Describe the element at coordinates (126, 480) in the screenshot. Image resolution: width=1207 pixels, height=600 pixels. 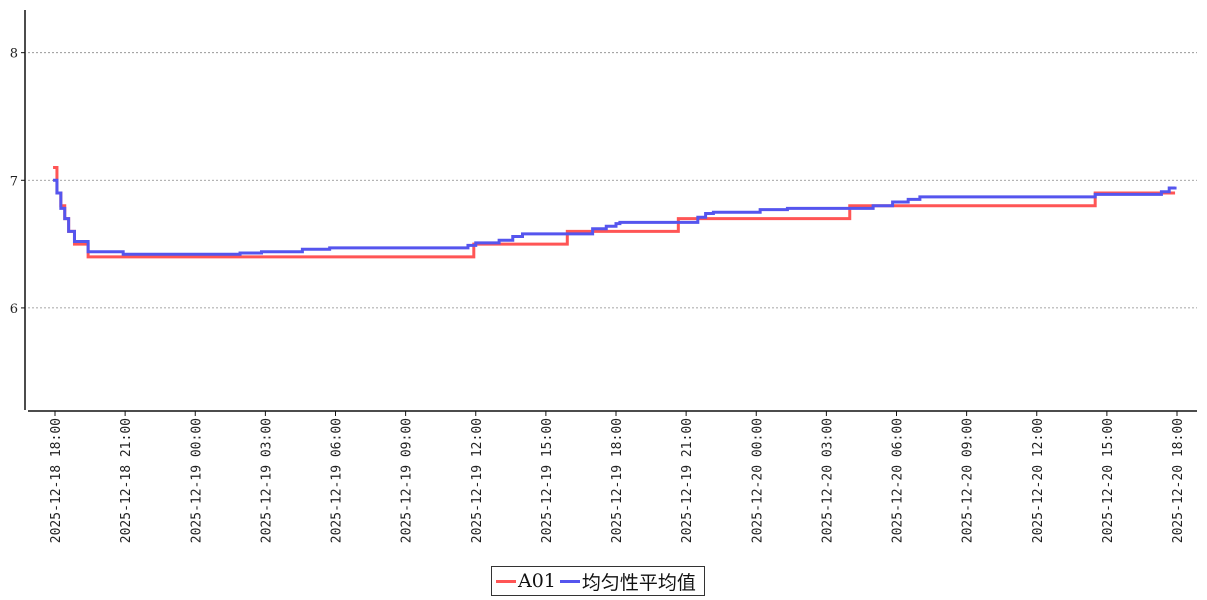
I see `x-tick-label: 2025-12-18 21:00` at that location.